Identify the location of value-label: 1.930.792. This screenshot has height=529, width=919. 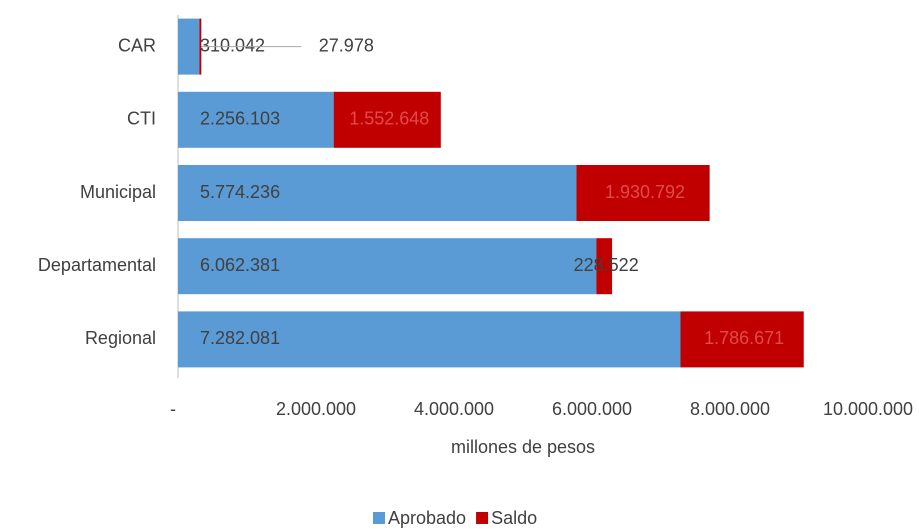
(645, 192).